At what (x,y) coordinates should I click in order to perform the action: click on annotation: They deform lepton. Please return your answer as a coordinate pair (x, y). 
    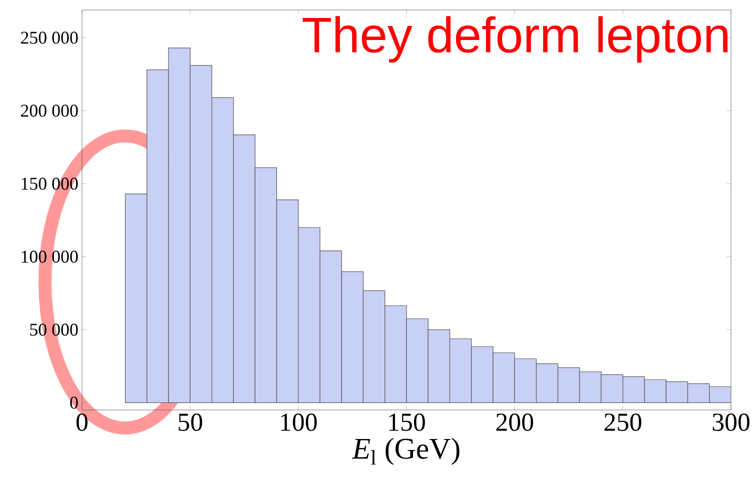
    Looking at the image, I should click on (515, 39).